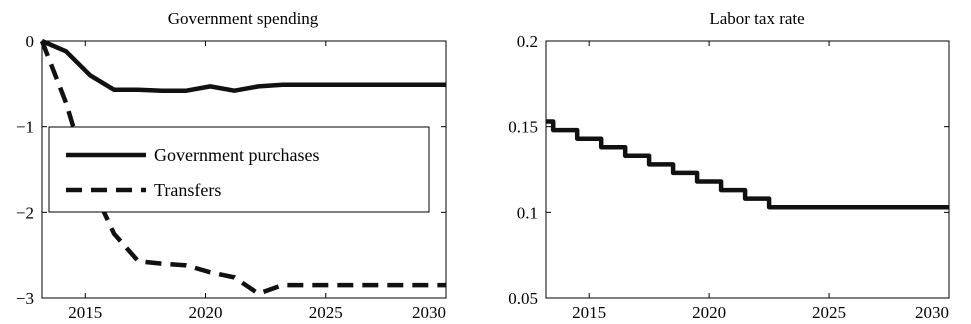 This screenshot has height=324, width=971. What do you see at coordinates (25, 298) in the screenshot?
I see `y-tick-label: −3` at bounding box center [25, 298].